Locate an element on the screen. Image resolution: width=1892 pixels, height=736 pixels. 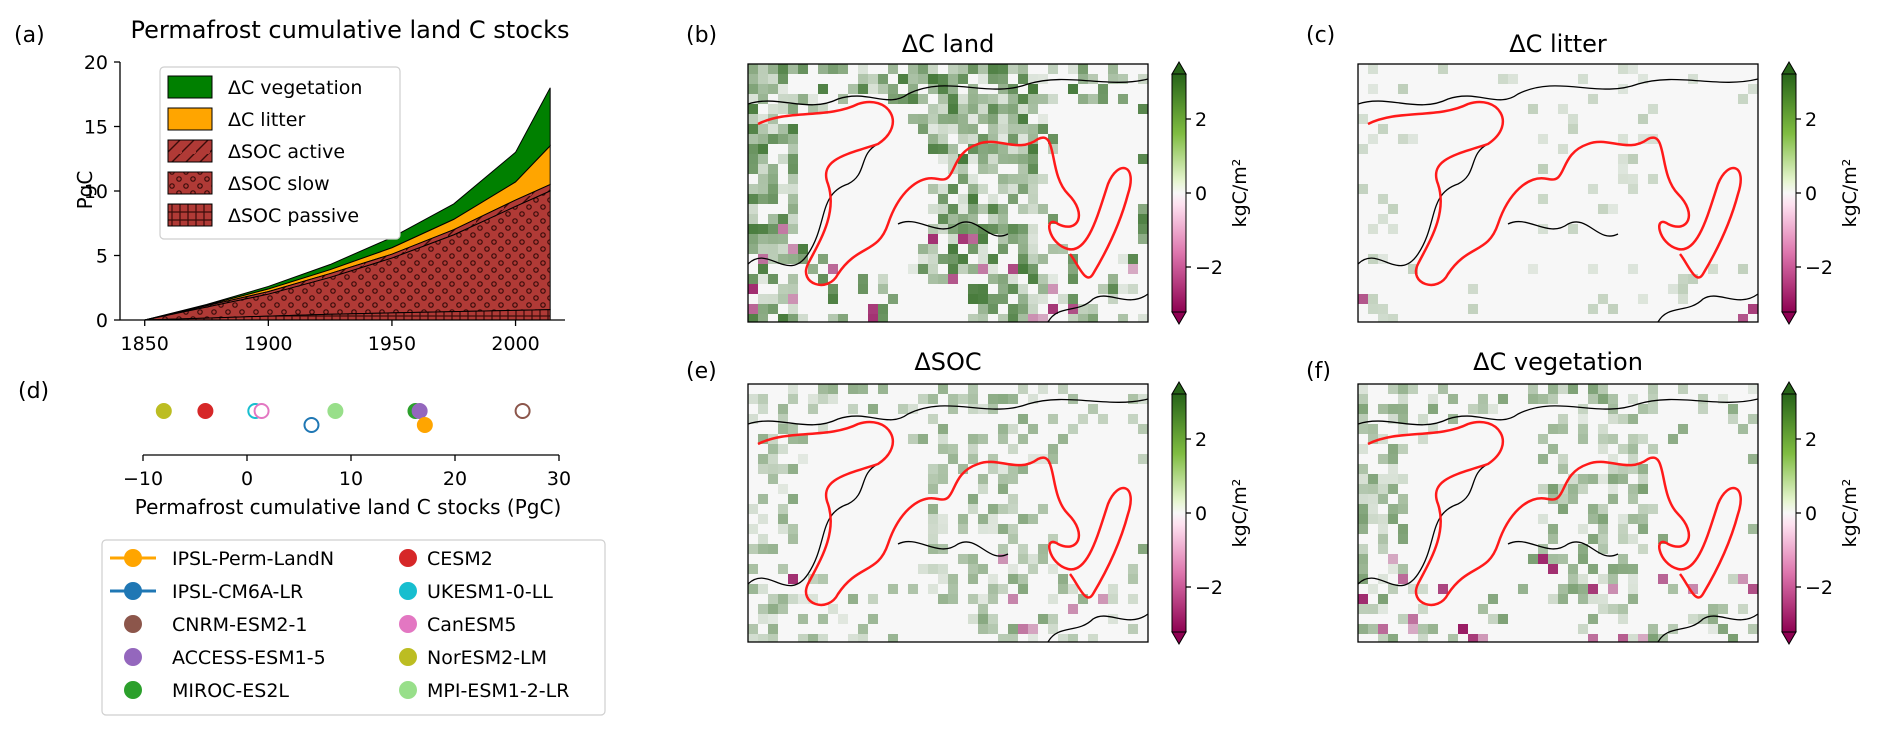
map-panel-label: (e) is located at coordinates (701, 371).